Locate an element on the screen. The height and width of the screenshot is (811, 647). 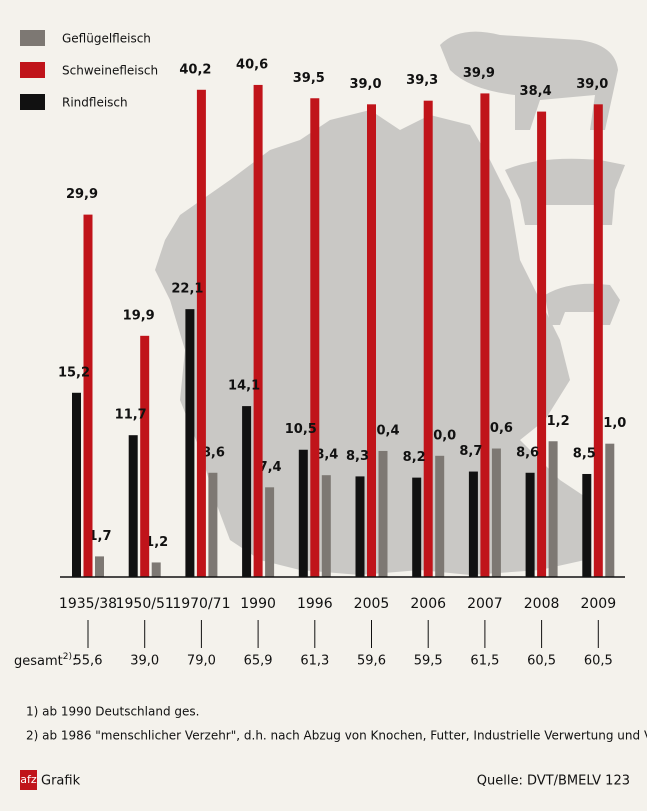
total-label: 59,5 is located at coordinates (428, 661).